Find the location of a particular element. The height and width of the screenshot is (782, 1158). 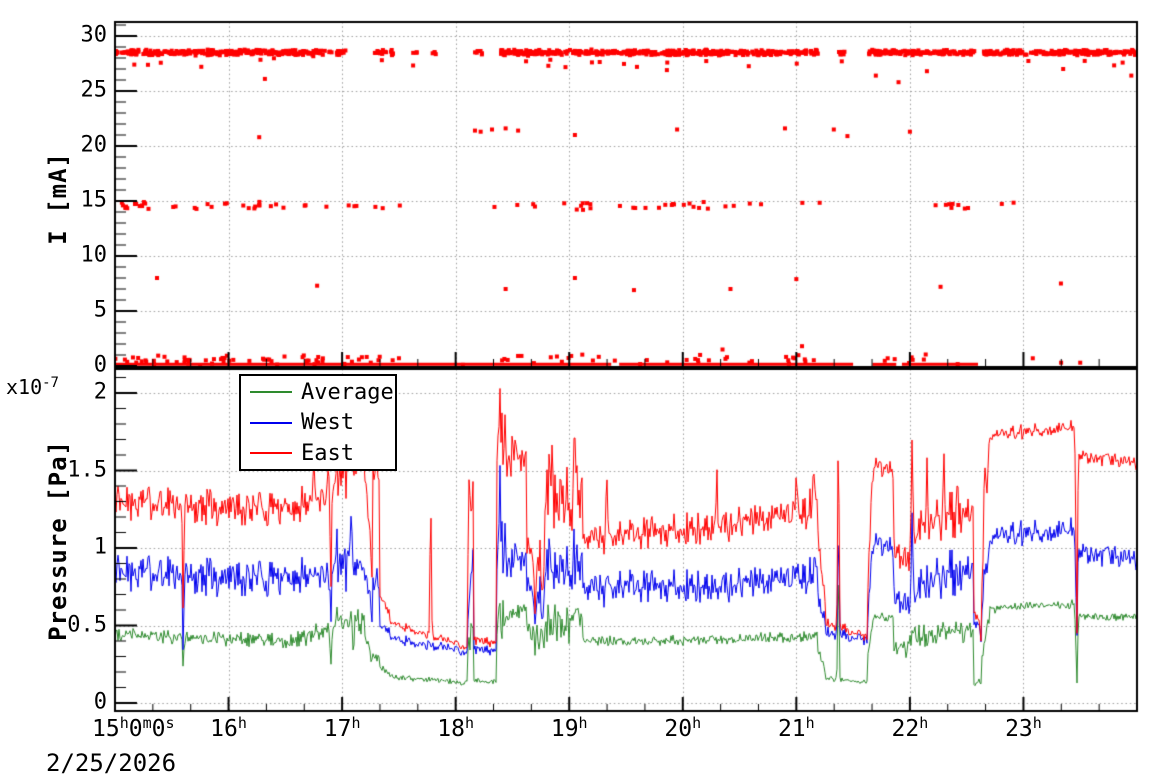

x-tick-label: 19h is located at coordinates (569, 728).